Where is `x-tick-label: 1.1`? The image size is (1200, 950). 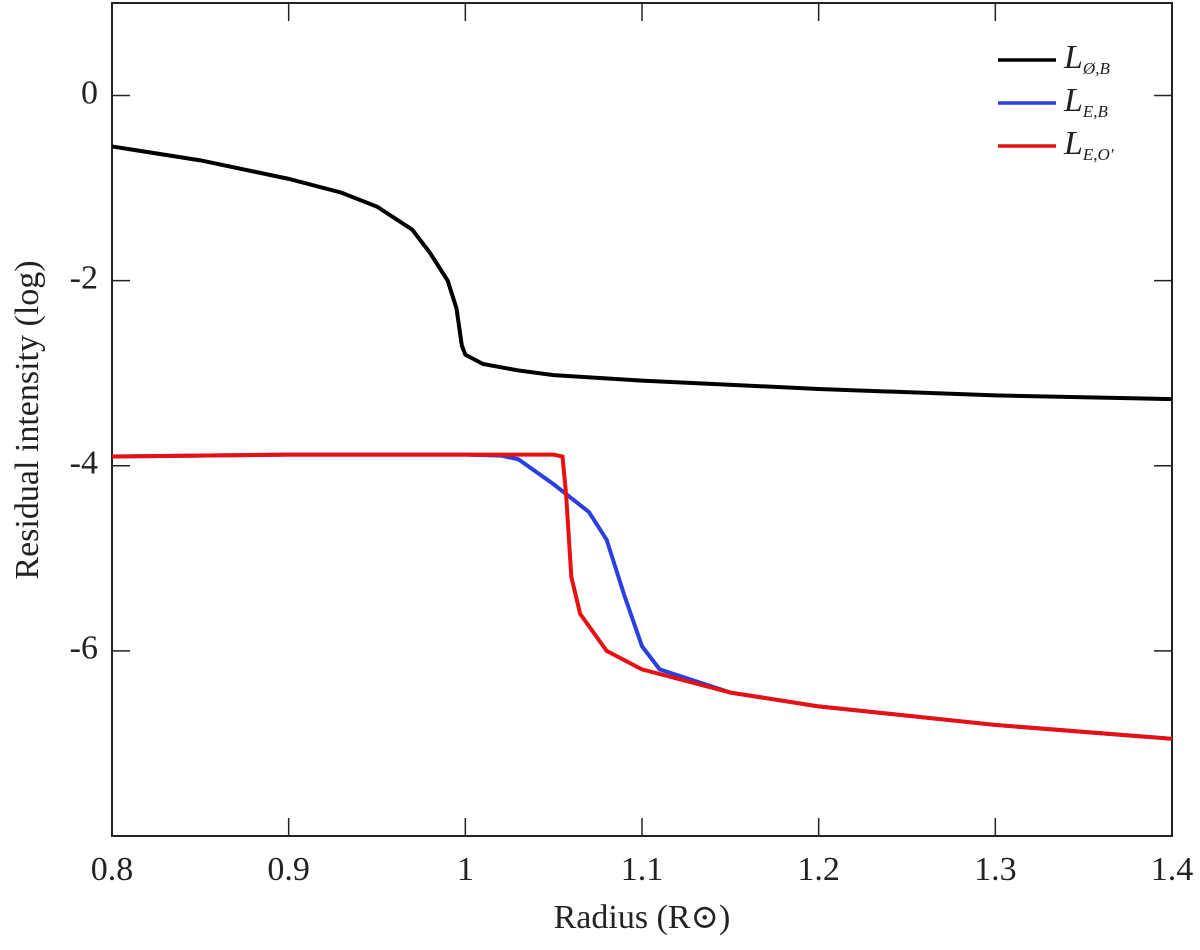
x-tick-label: 1.1 is located at coordinates (642, 869).